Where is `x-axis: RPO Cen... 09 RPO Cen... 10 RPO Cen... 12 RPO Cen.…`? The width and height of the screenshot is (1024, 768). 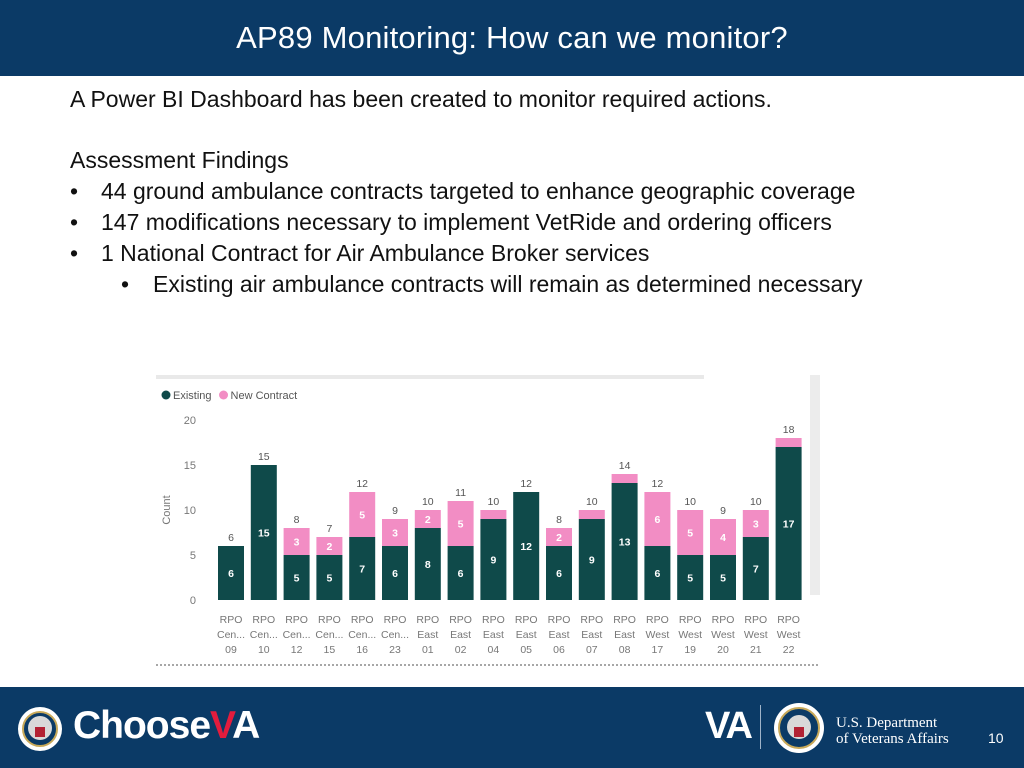 x-axis: RPO Cen... 09 RPO Cen... 10 RPO Cen... 12 RPO Cen.… is located at coordinates (509, 635).